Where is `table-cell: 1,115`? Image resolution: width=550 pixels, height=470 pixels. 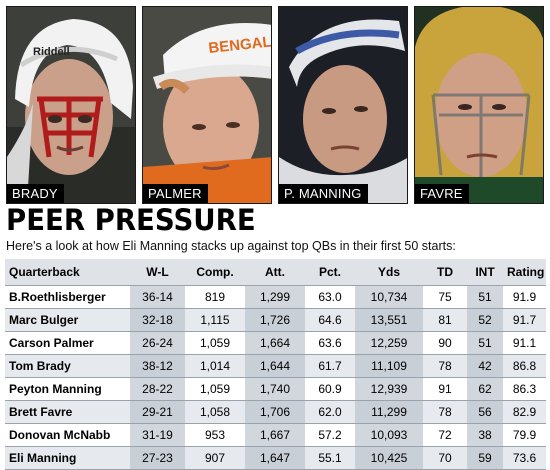 table-cell: 1,115 is located at coordinates (215, 320).